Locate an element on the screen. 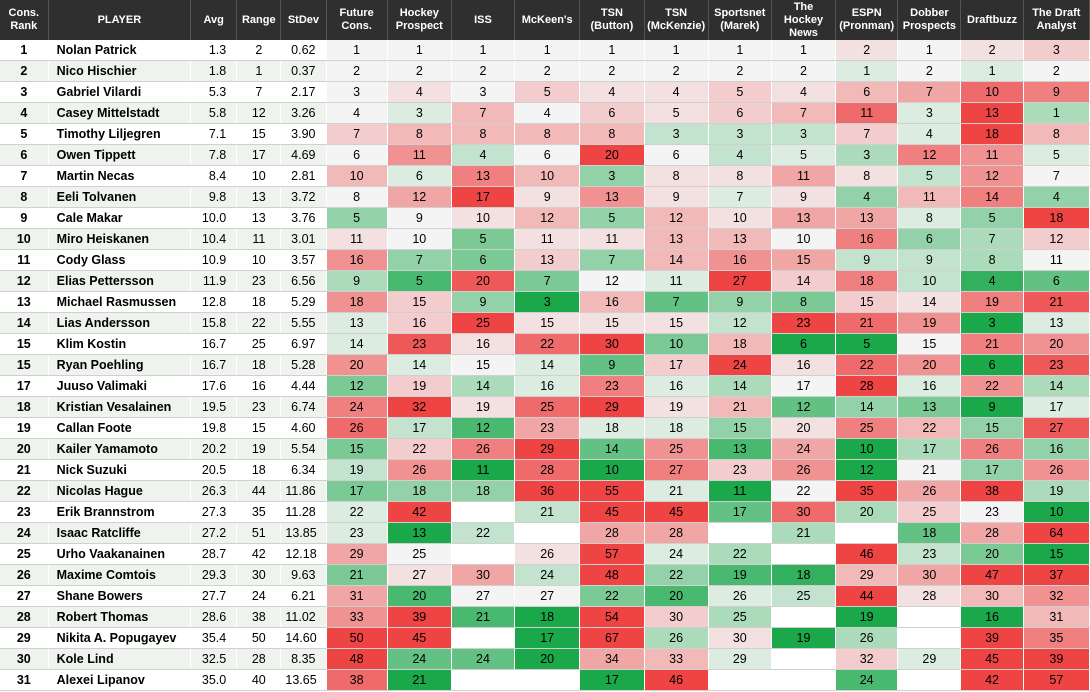 The height and width of the screenshot is (692, 1090). player-cell: Juuso Valimaki is located at coordinates (120, 386).